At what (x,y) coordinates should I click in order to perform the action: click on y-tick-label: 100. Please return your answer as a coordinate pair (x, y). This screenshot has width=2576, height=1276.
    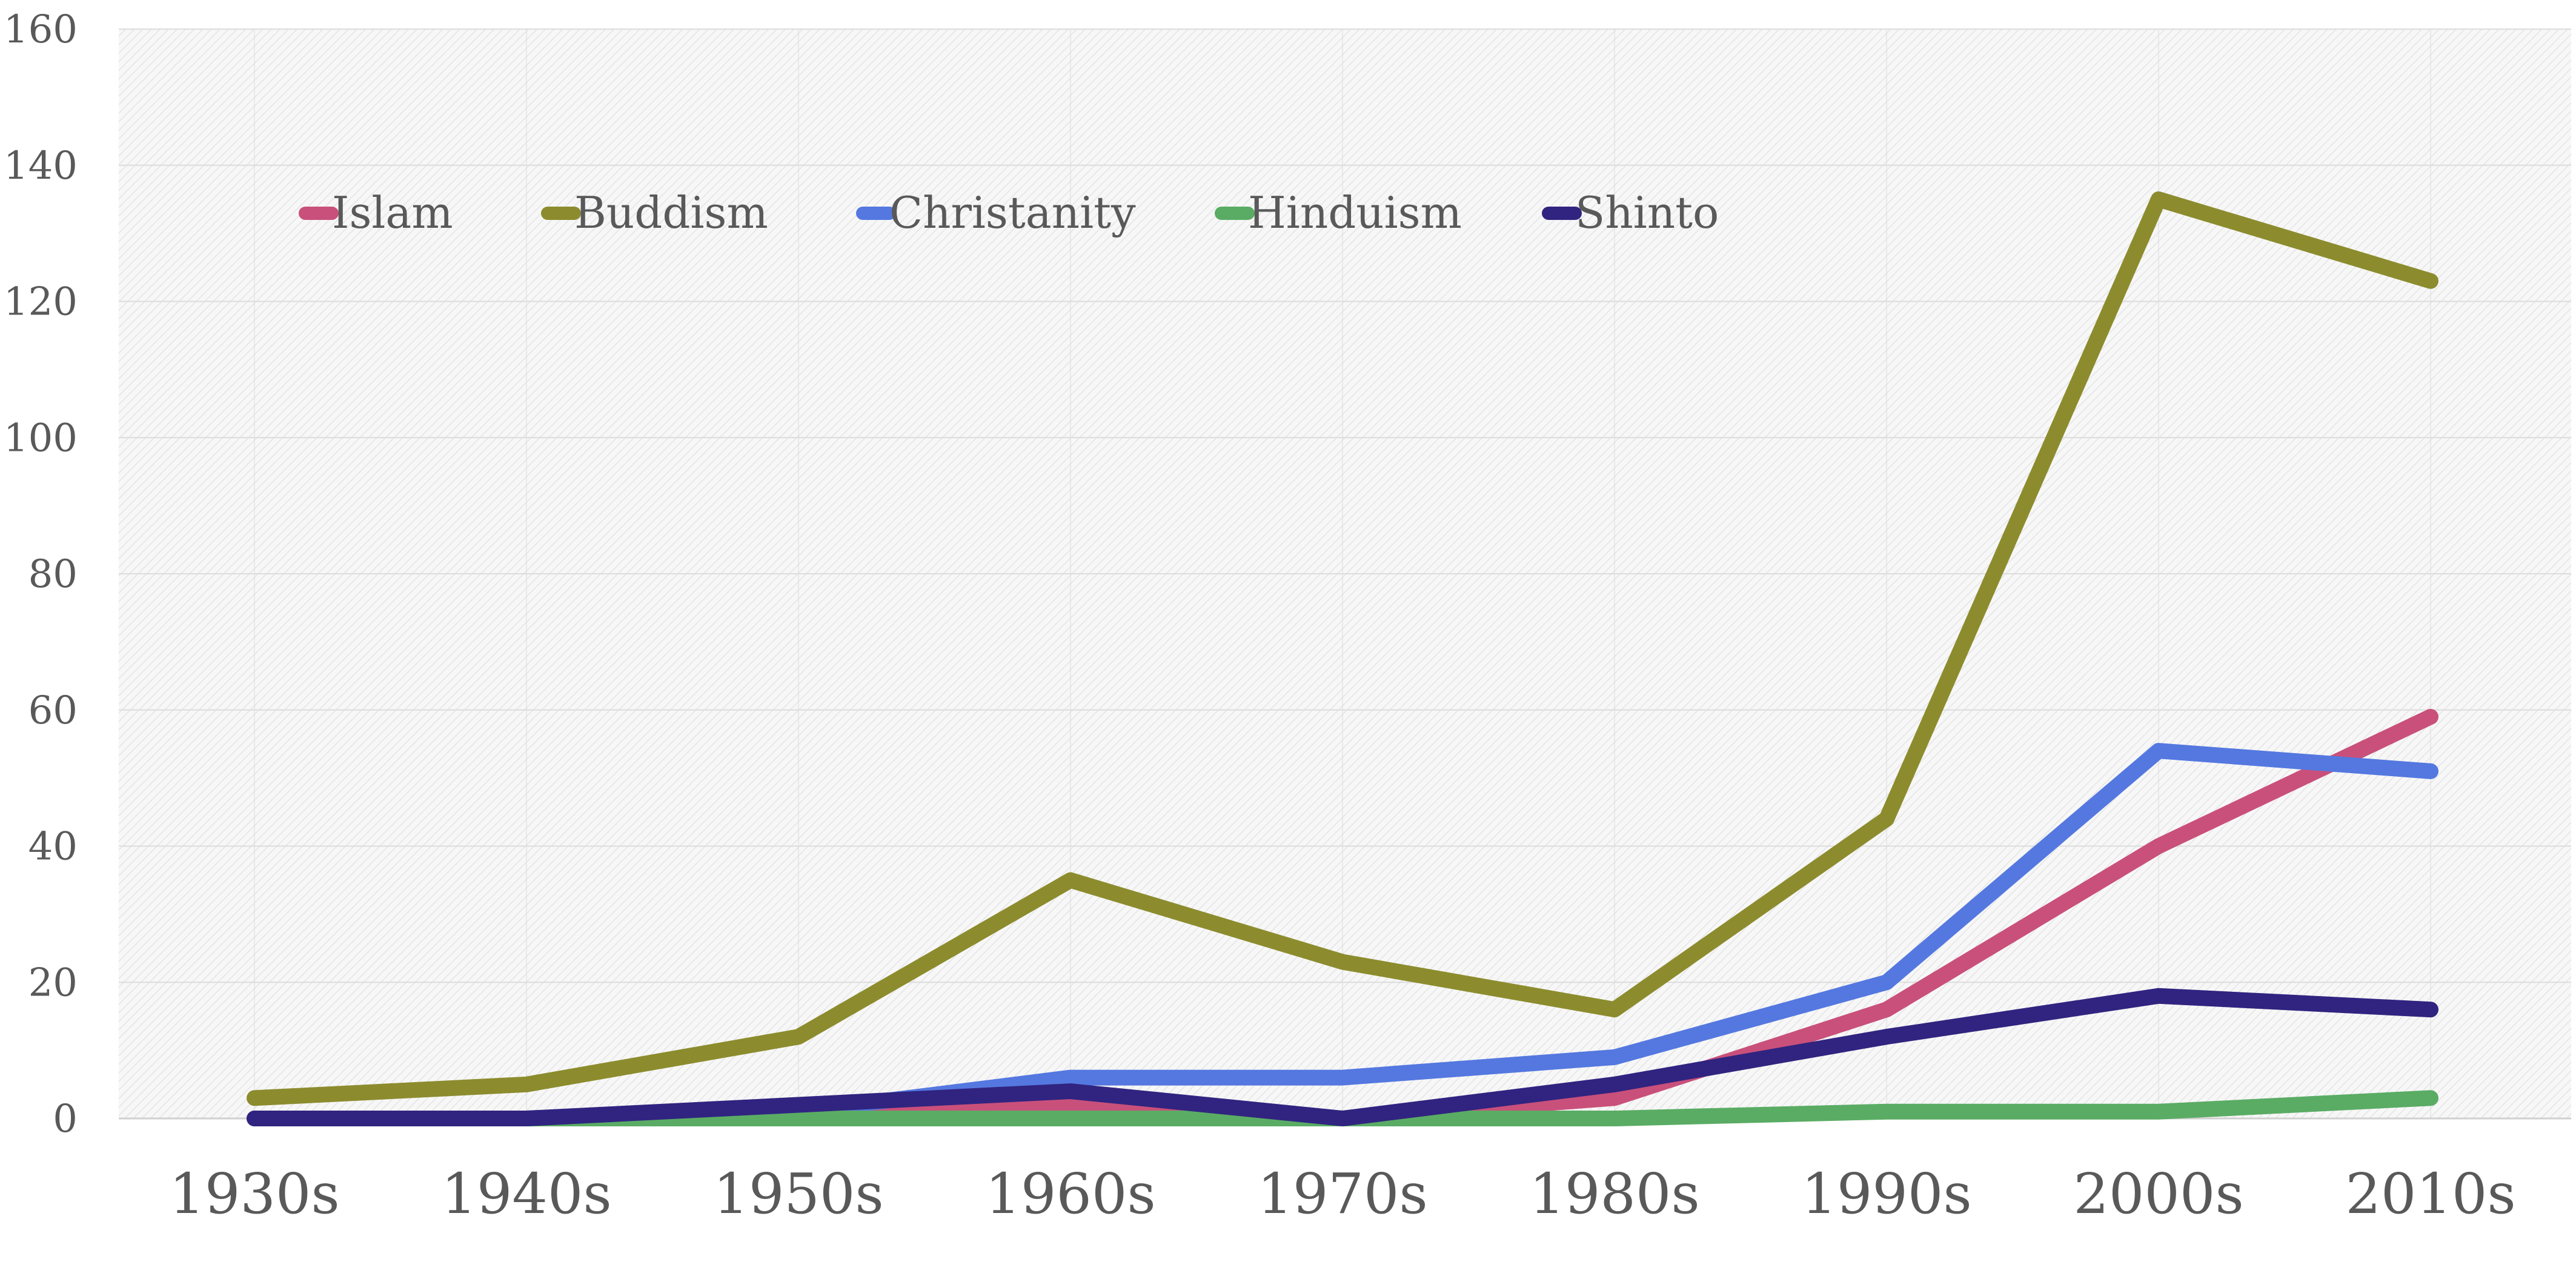
    Looking at the image, I should click on (41, 438).